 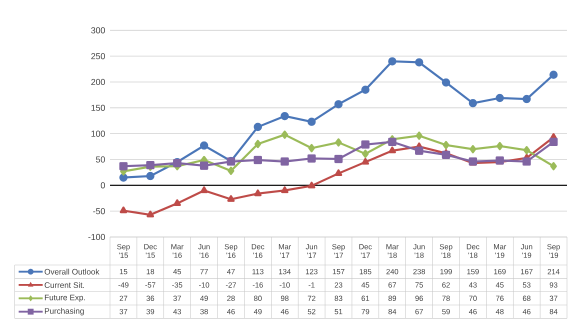 I want to click on y-tick-label: 300, so click(x=98, y=30).